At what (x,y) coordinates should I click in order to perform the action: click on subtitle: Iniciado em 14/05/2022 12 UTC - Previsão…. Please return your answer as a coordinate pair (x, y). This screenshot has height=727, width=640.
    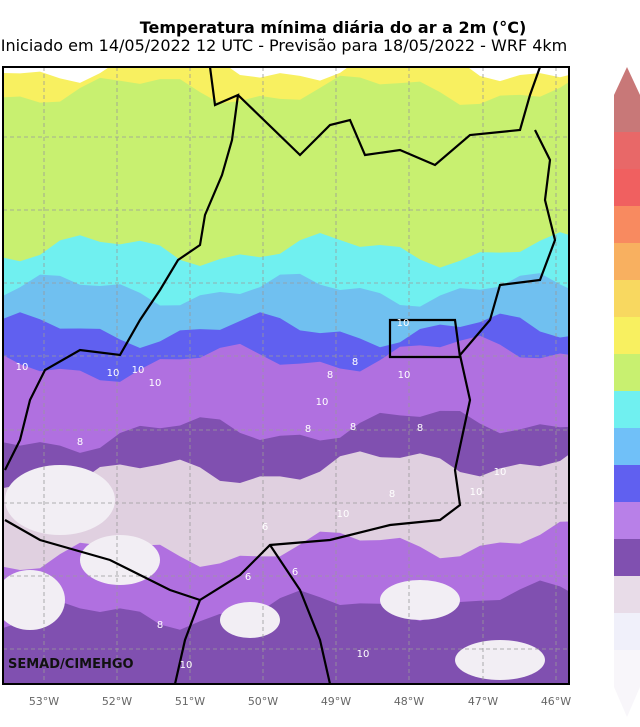
    Looking at the image, I should click on (284, 45).